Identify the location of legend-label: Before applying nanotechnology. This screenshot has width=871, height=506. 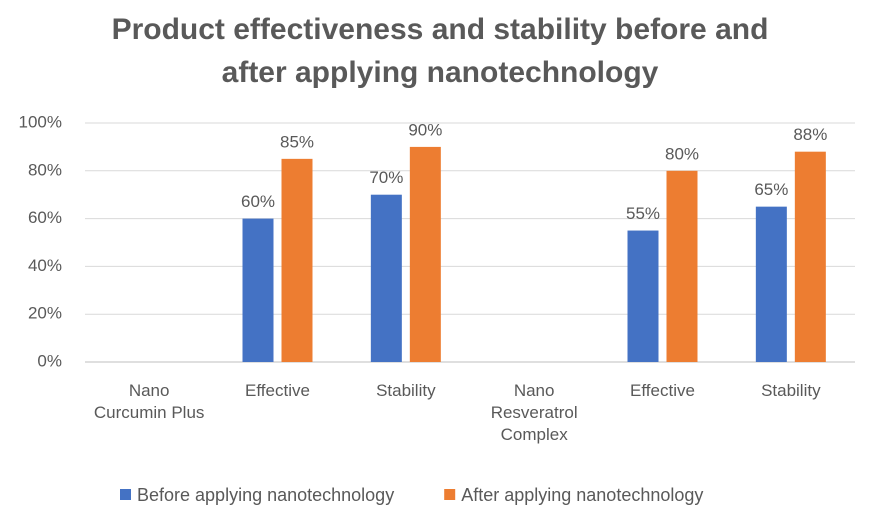
(265, 495).